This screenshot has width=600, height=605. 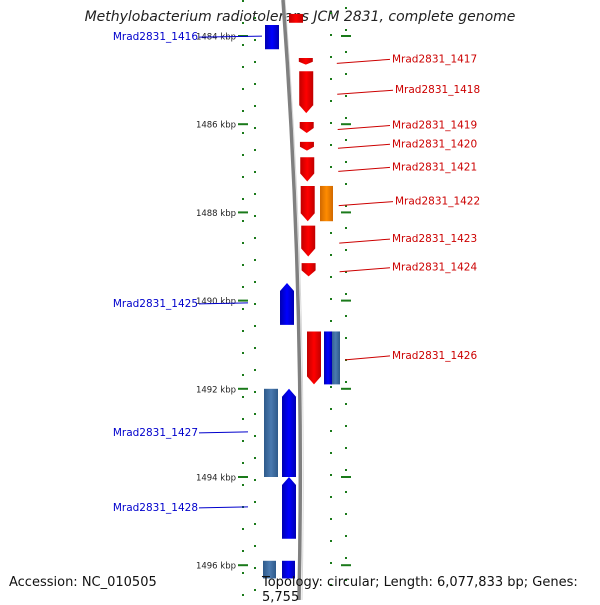 I want to click on gene-label: Mrad2831_1426, so click(x=434, y=356).